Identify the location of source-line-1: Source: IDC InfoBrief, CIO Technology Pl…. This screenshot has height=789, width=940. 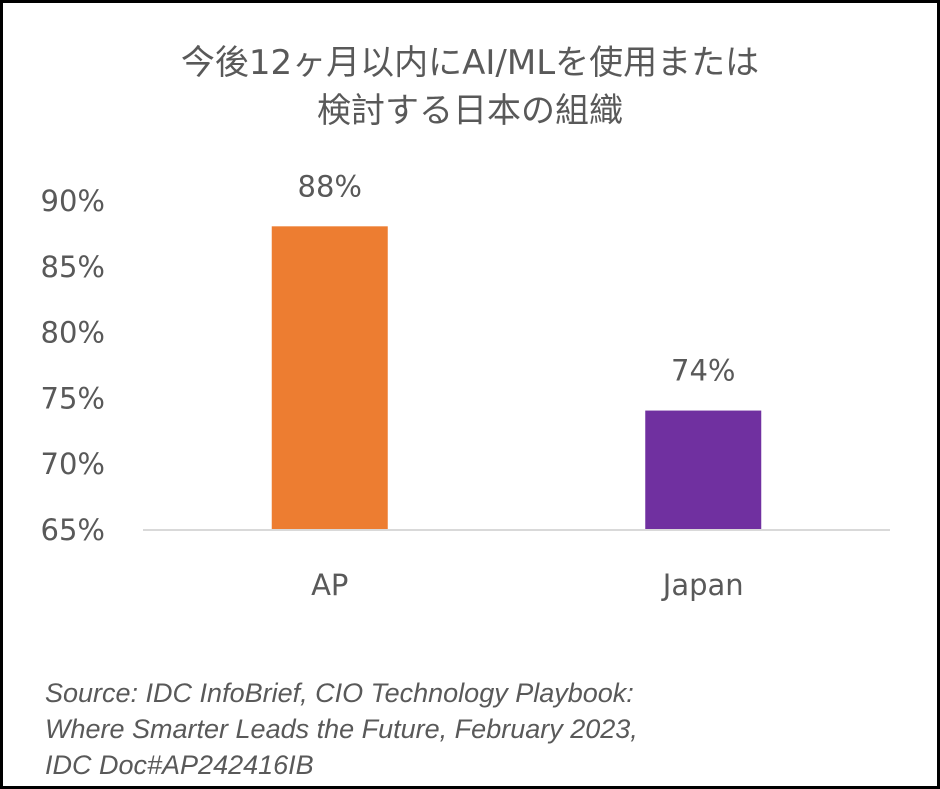
(339, 693).